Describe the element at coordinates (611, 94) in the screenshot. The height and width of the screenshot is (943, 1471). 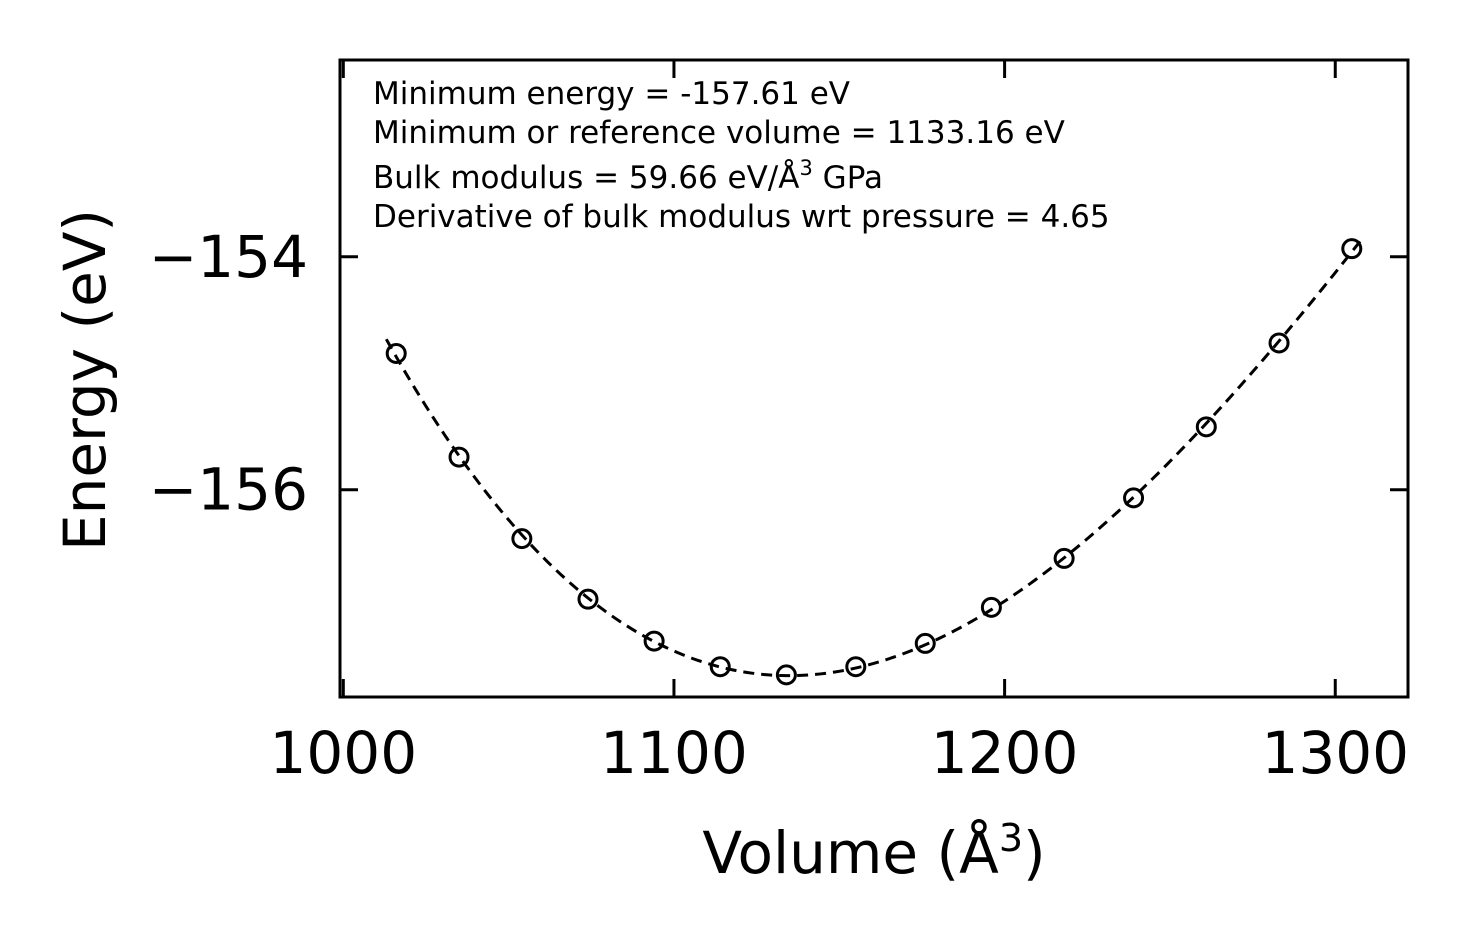
I see `annotation-min-energy: Minimum energy = -157.61 eV` at that location.